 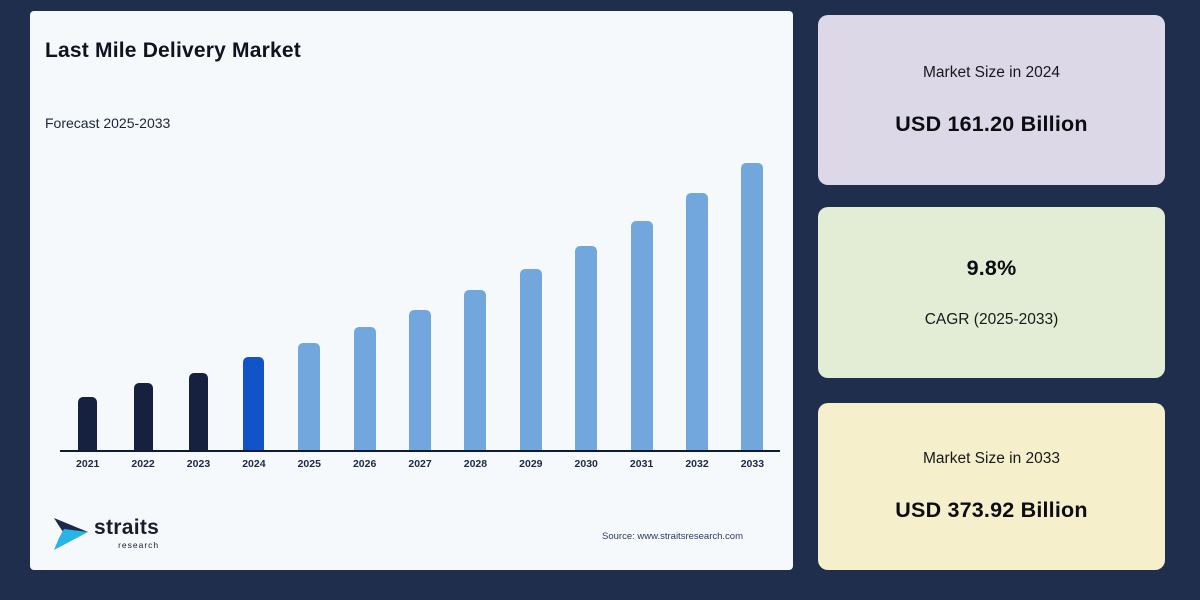 I want to click on bar-cell-2029, so click(x=530, y=304).